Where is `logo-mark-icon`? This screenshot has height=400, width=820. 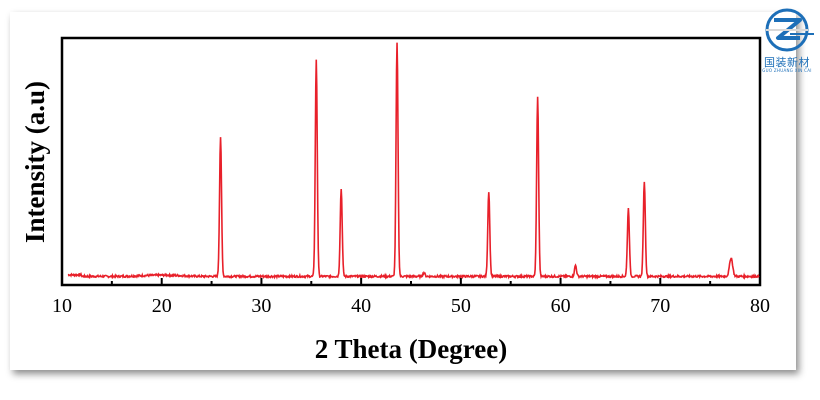 logo-mark-icon is located at coordinates (789, 30).